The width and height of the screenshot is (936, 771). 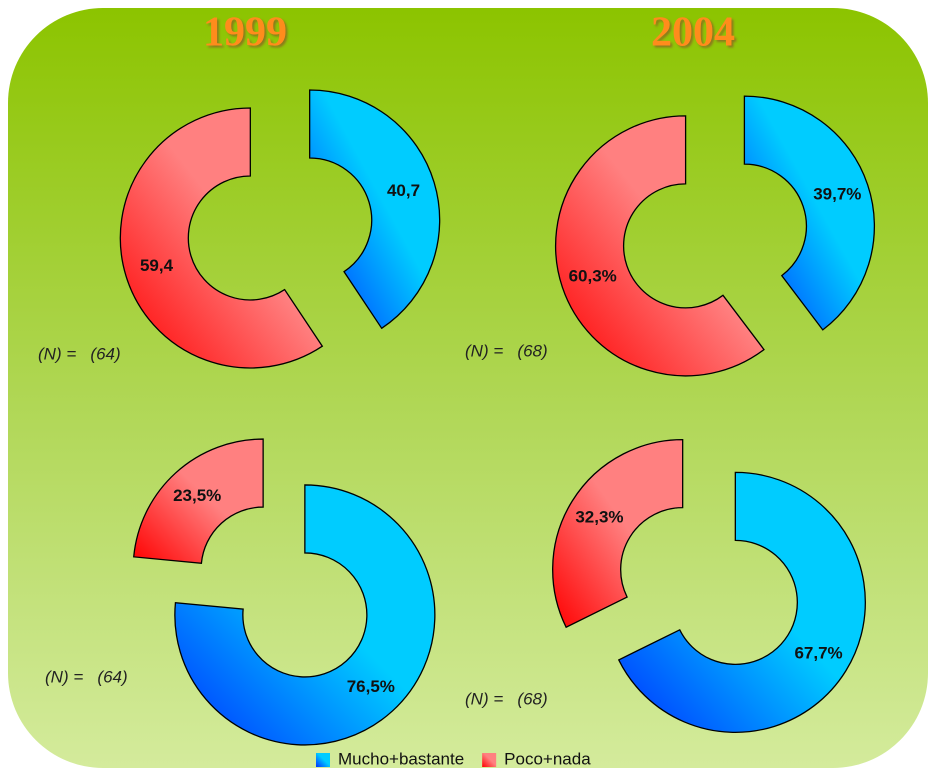 What do you see at coordinates (197, 495) in the screenshot?
I see `value-label: 23,5%` at bounding box center [197, 495].